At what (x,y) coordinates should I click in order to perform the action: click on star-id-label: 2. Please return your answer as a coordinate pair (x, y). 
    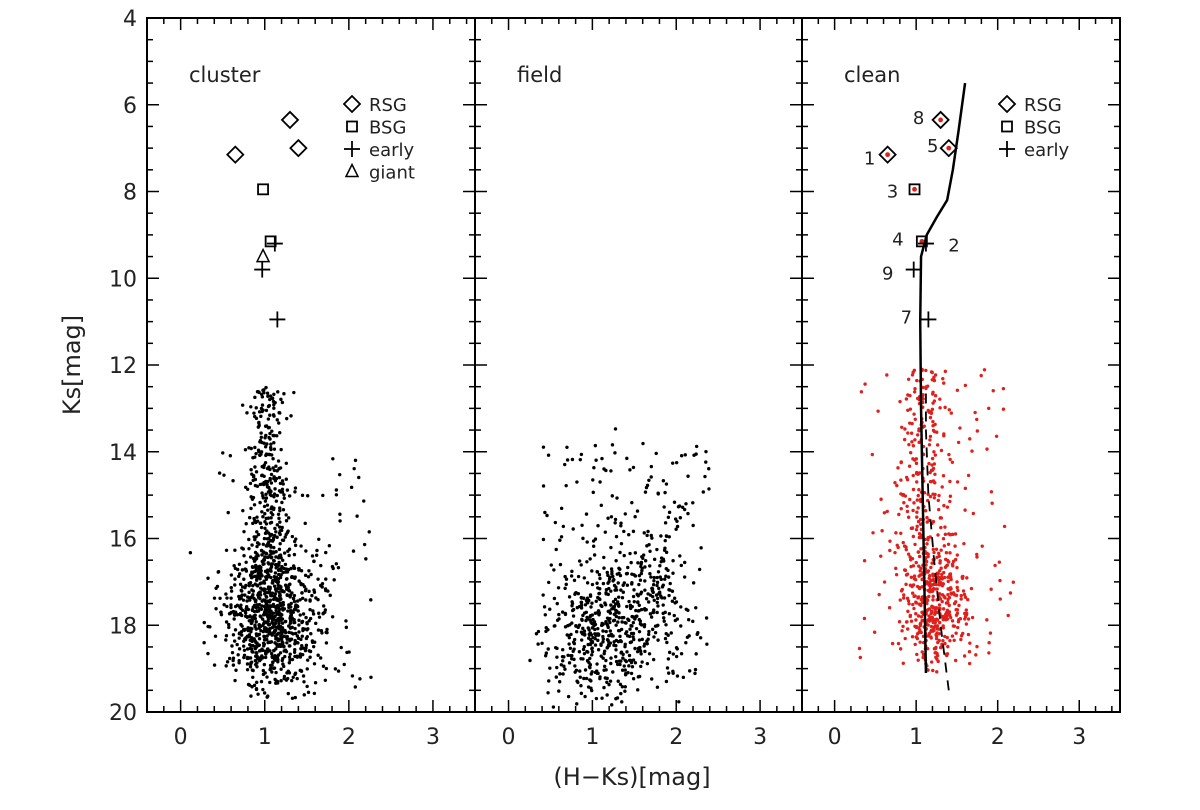
    Looking at the image, I should click on (953, 246).